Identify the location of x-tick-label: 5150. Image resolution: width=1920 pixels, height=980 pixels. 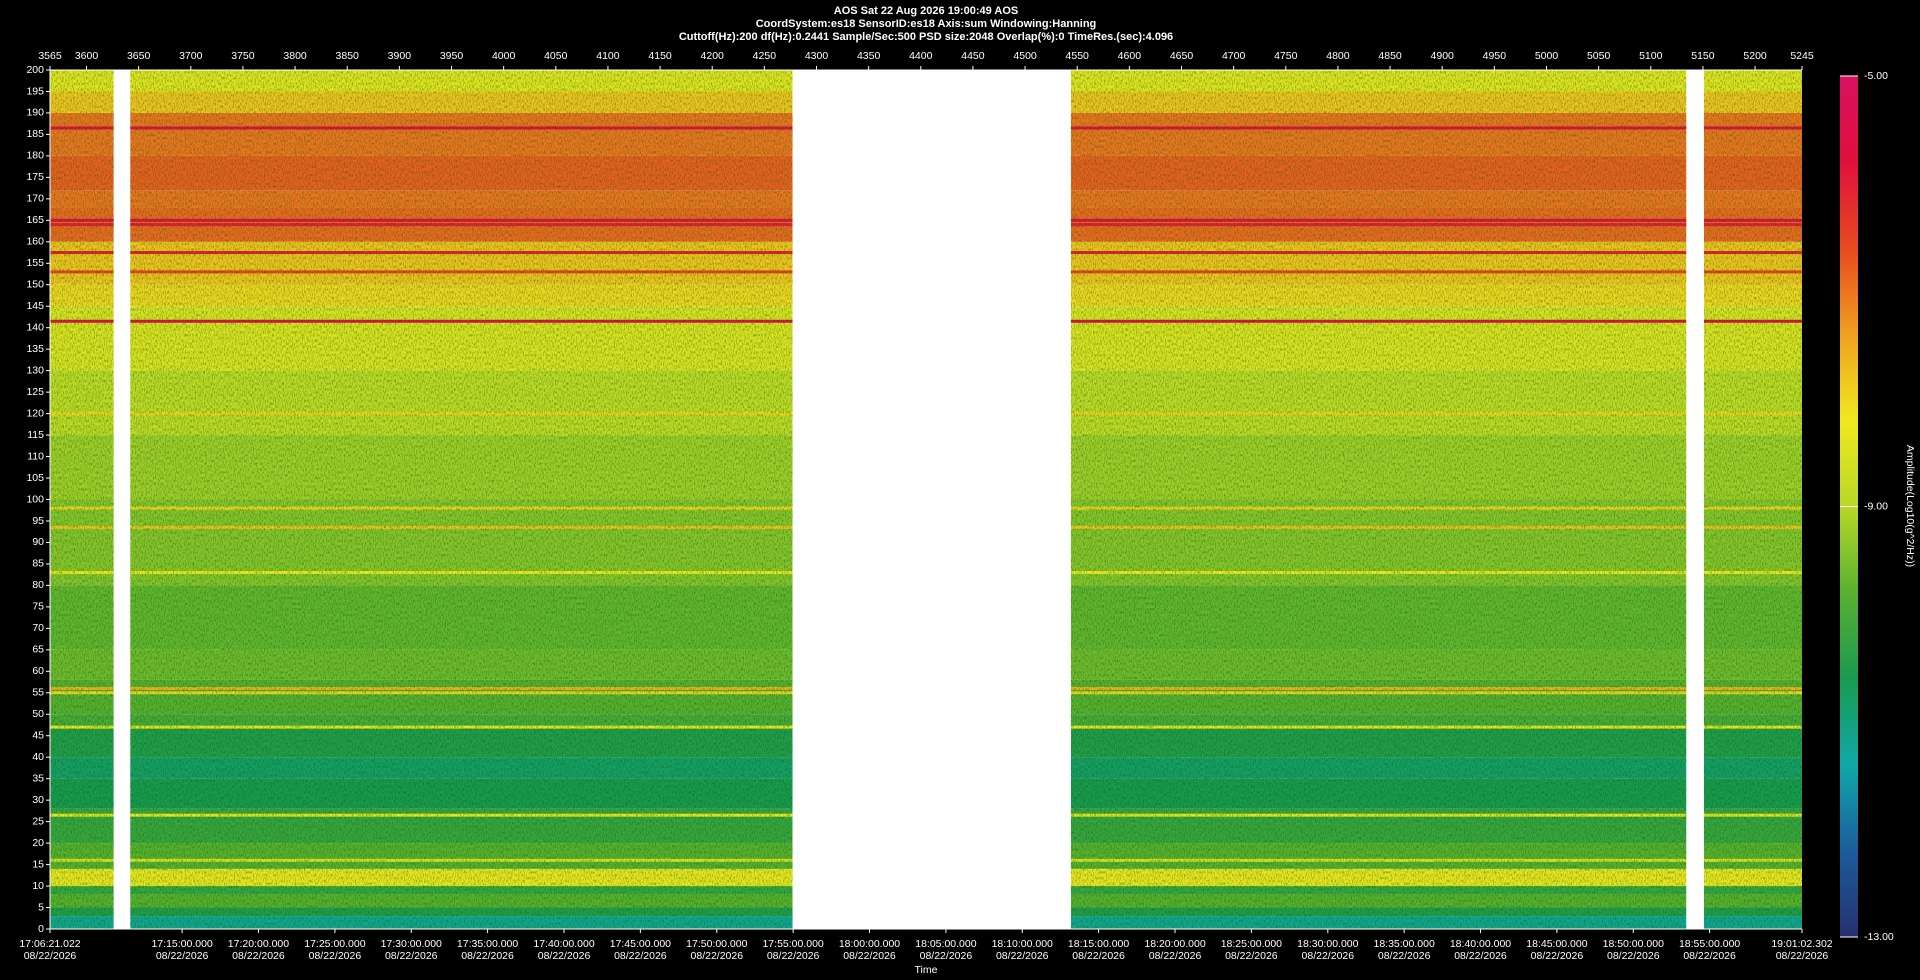
(1703, 56).